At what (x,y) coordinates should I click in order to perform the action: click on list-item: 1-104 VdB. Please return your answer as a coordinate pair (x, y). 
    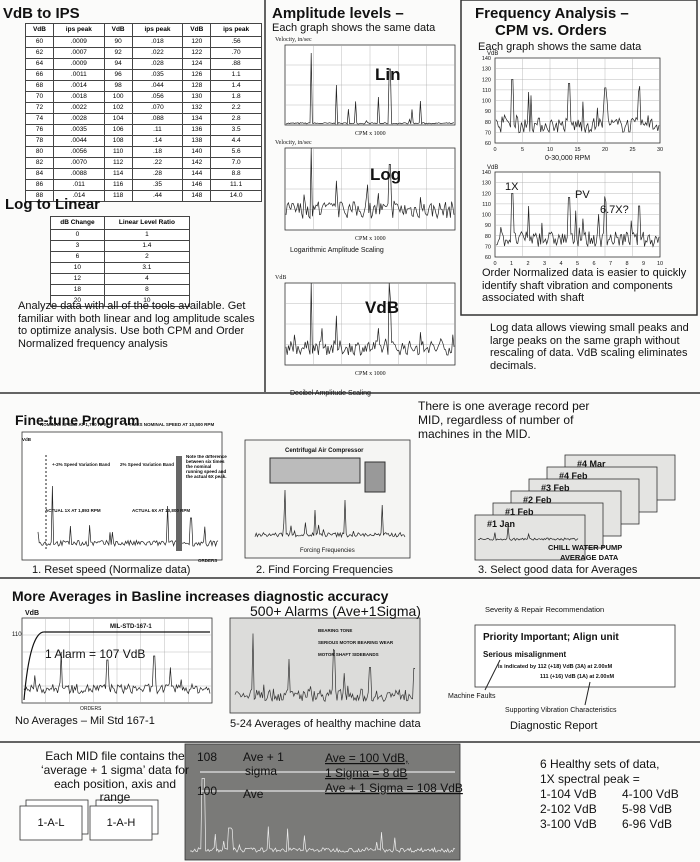
    Looking at the image, I should click on (568, 794).